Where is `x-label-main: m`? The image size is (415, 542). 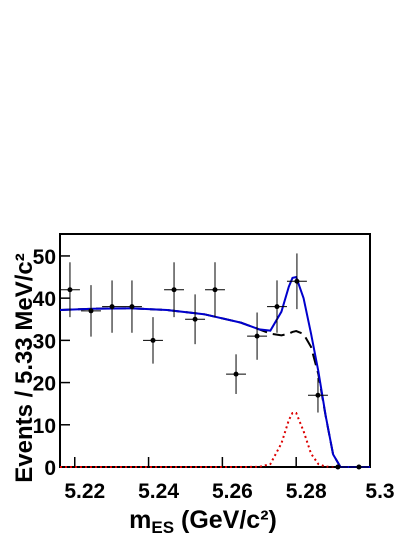
x-label-main: m is located at coordinates (140, 520).